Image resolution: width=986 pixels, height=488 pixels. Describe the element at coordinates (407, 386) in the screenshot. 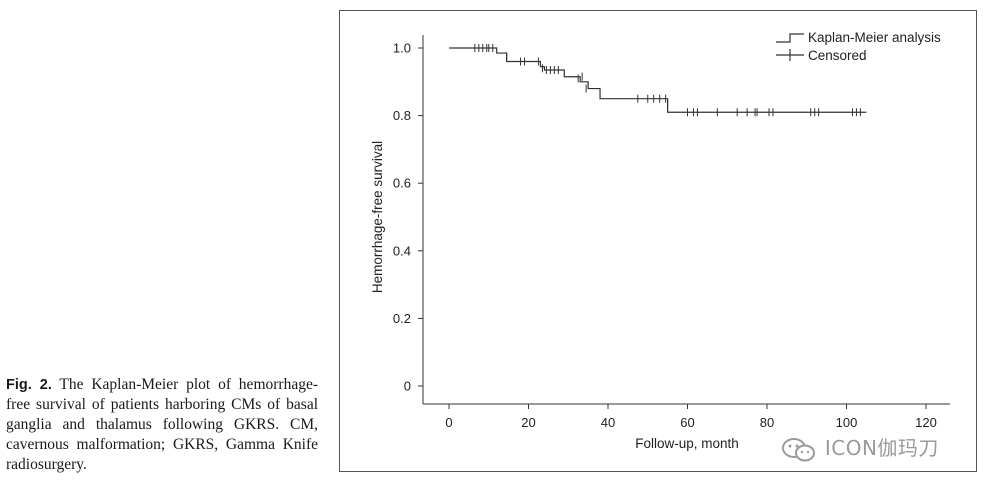

I see `y-tick-label: 0` at that location.